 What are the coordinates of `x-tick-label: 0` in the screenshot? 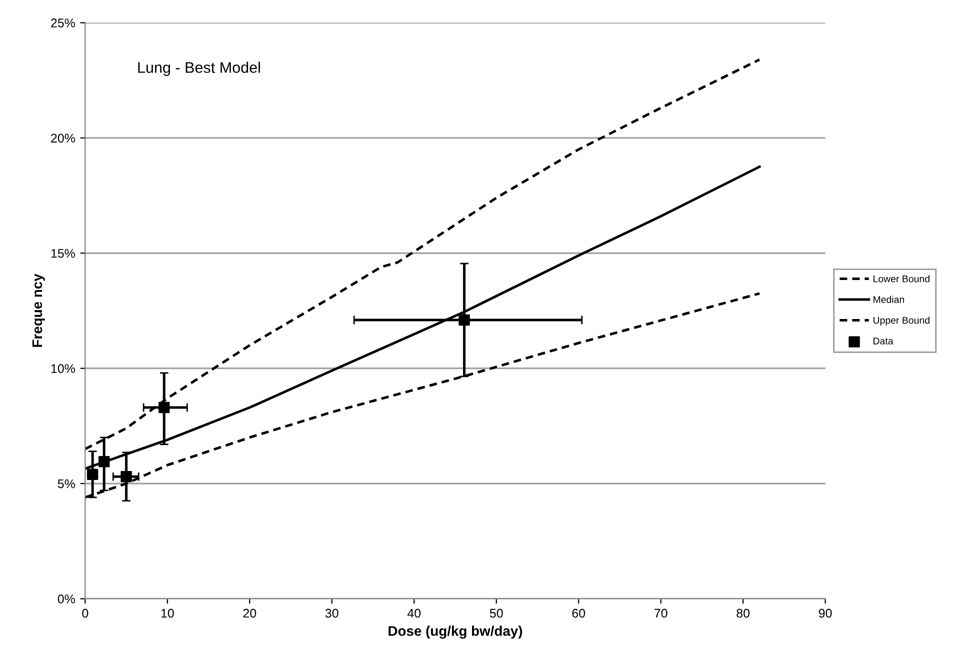 It's located at (85, 613).